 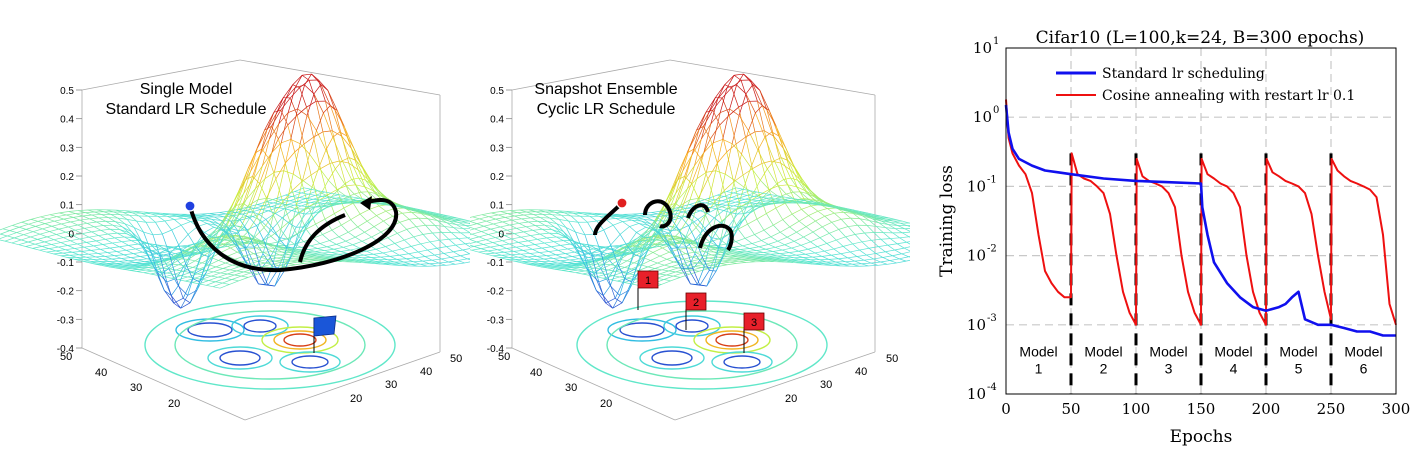 What do you see at coordinates (976, 256) in the screenshot?
I see `y-tick-label: 10` at bounding box center [976, 256].